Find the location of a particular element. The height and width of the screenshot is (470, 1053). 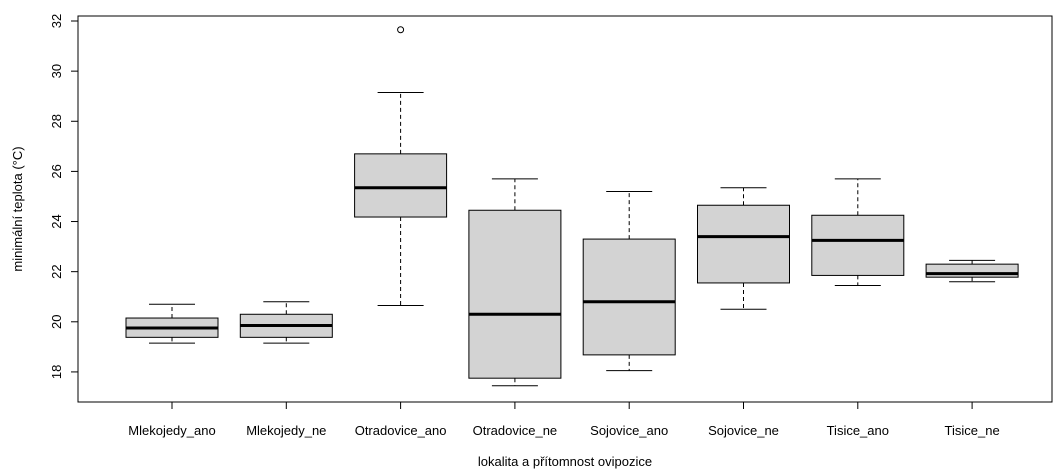

x-tick-label: Otradovice_ne is located at coordinates (515, 430).